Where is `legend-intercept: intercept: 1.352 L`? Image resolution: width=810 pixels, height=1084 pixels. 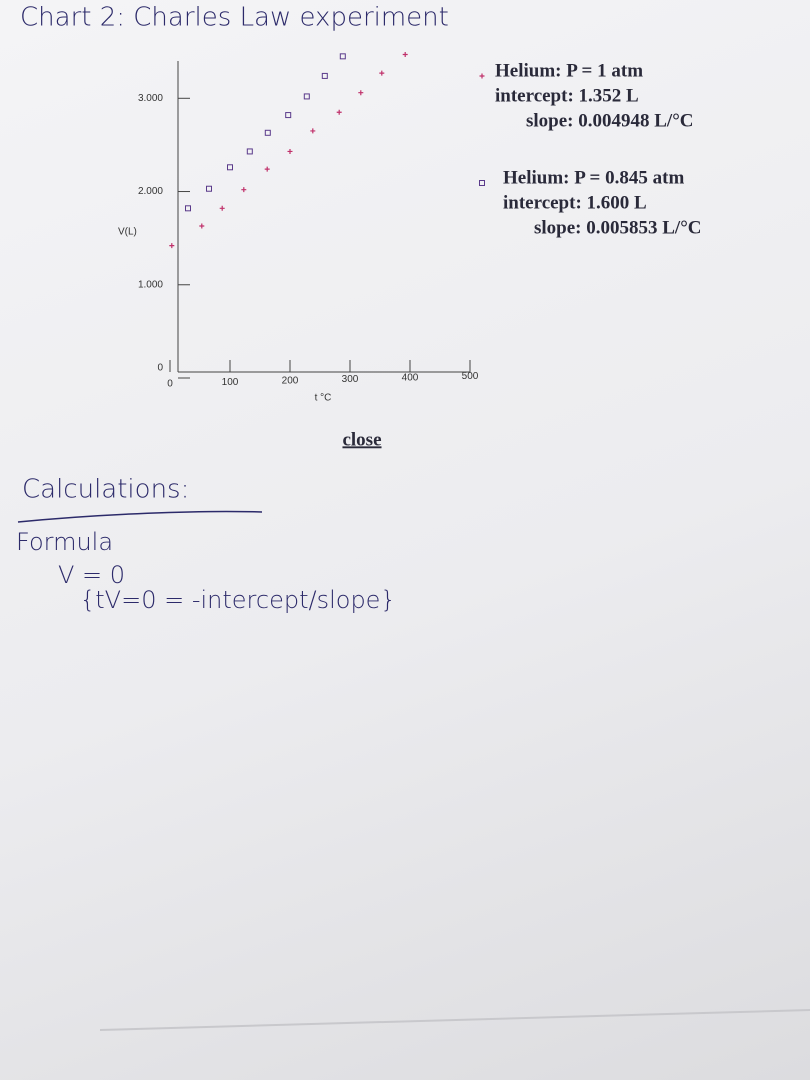 legend-intercept: intercept: 1.352 L is located at coordinates (567, 95).